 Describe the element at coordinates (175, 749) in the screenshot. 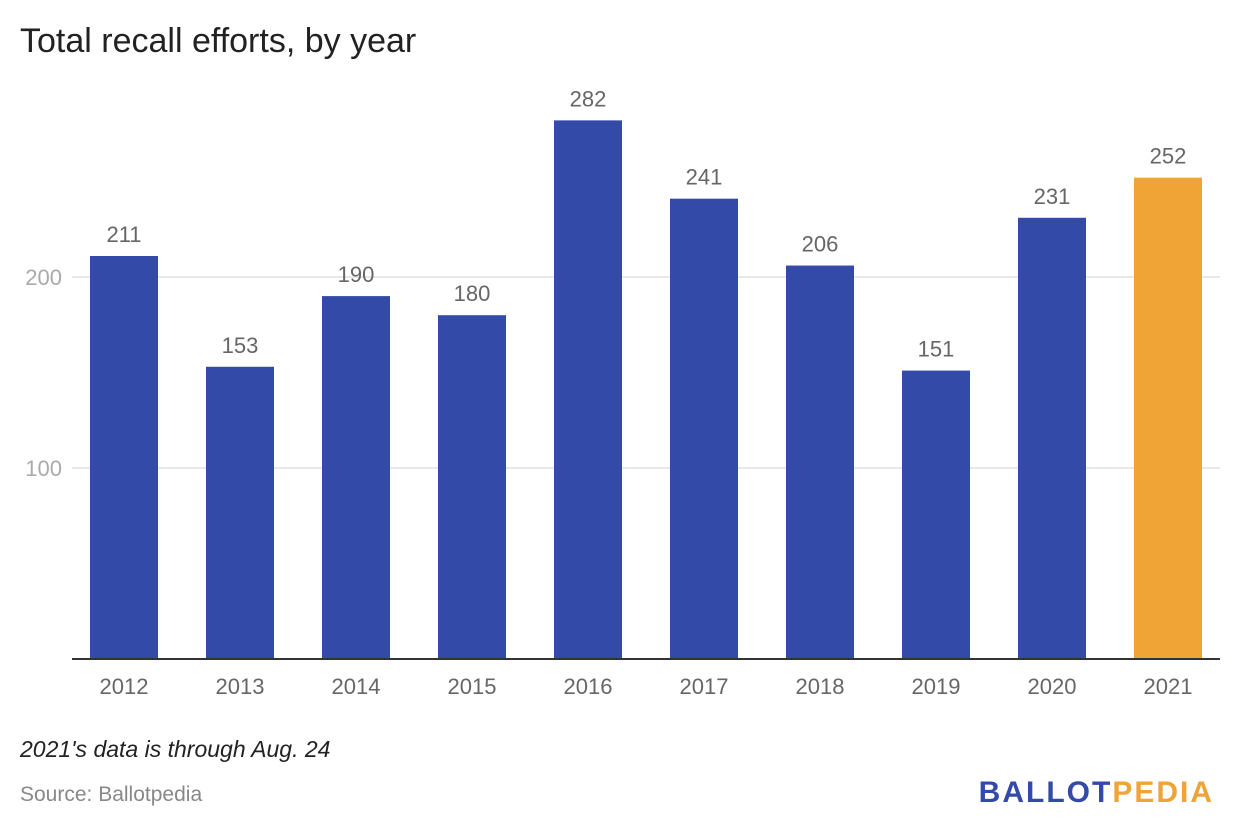

I see `footnote: 2021's data is through Aug. 24` at that location.